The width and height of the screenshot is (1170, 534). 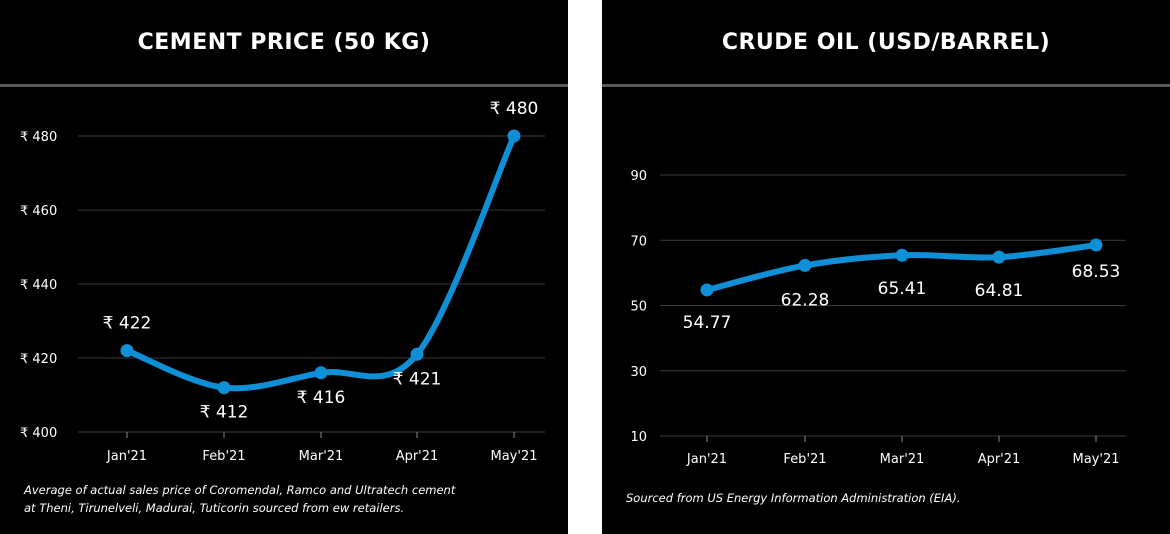 What do you see at coordinates (638, 437) in the screenshot?
I see `oil-y-tick-label: 10` at bounding box center [638, 437].